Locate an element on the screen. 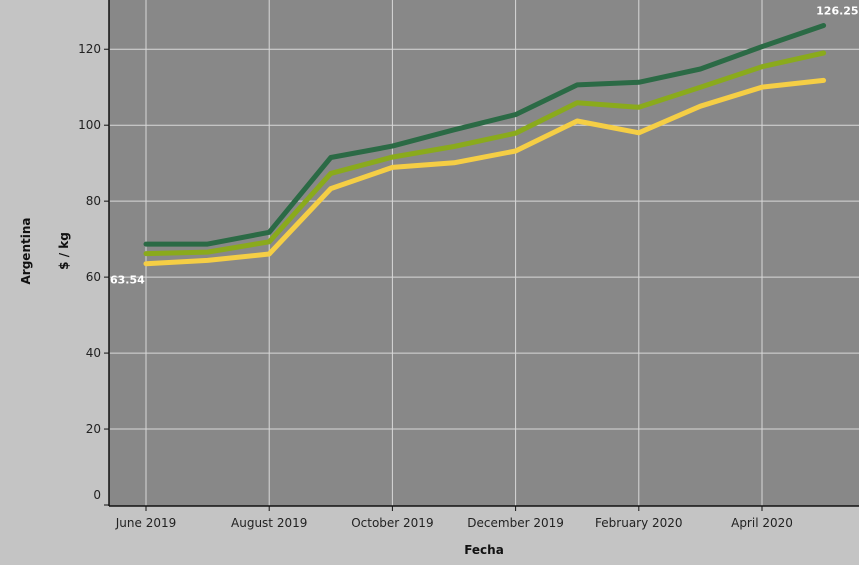 The width and height of the screenshot is (859, 565). data-label: 63.54 is located at coordinates (127, 280).